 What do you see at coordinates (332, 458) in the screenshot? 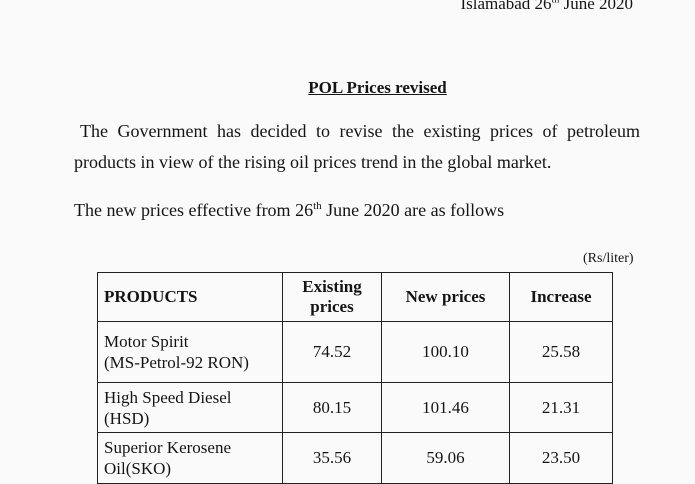
I see `existing-price-cell: 35.56` at bounding box center [332, 458].